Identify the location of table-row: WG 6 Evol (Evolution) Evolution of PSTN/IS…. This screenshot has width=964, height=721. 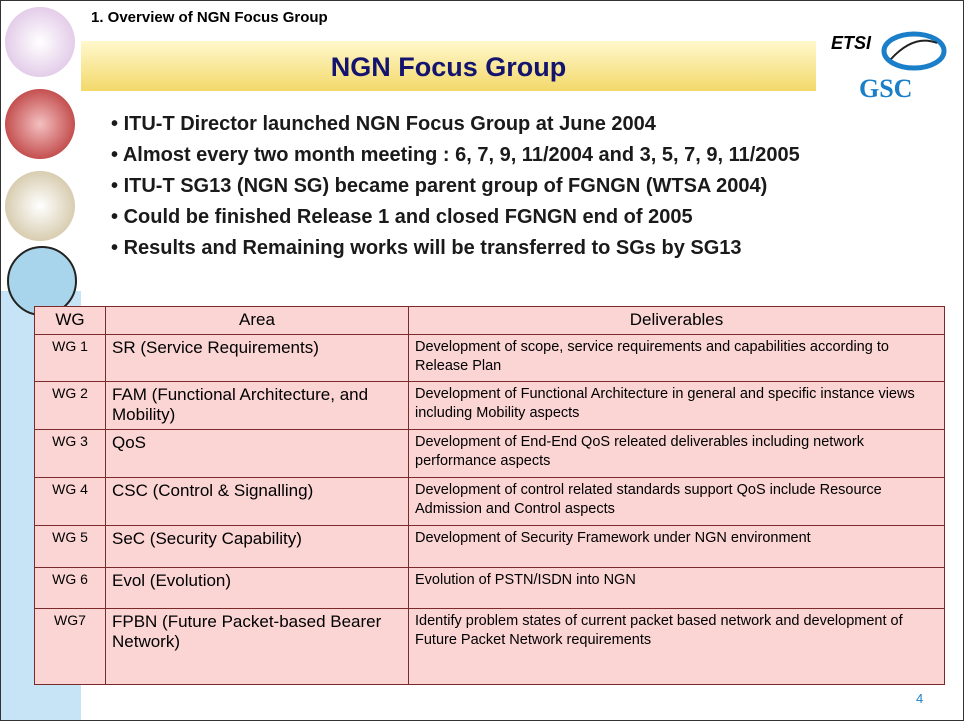
(489, 588).